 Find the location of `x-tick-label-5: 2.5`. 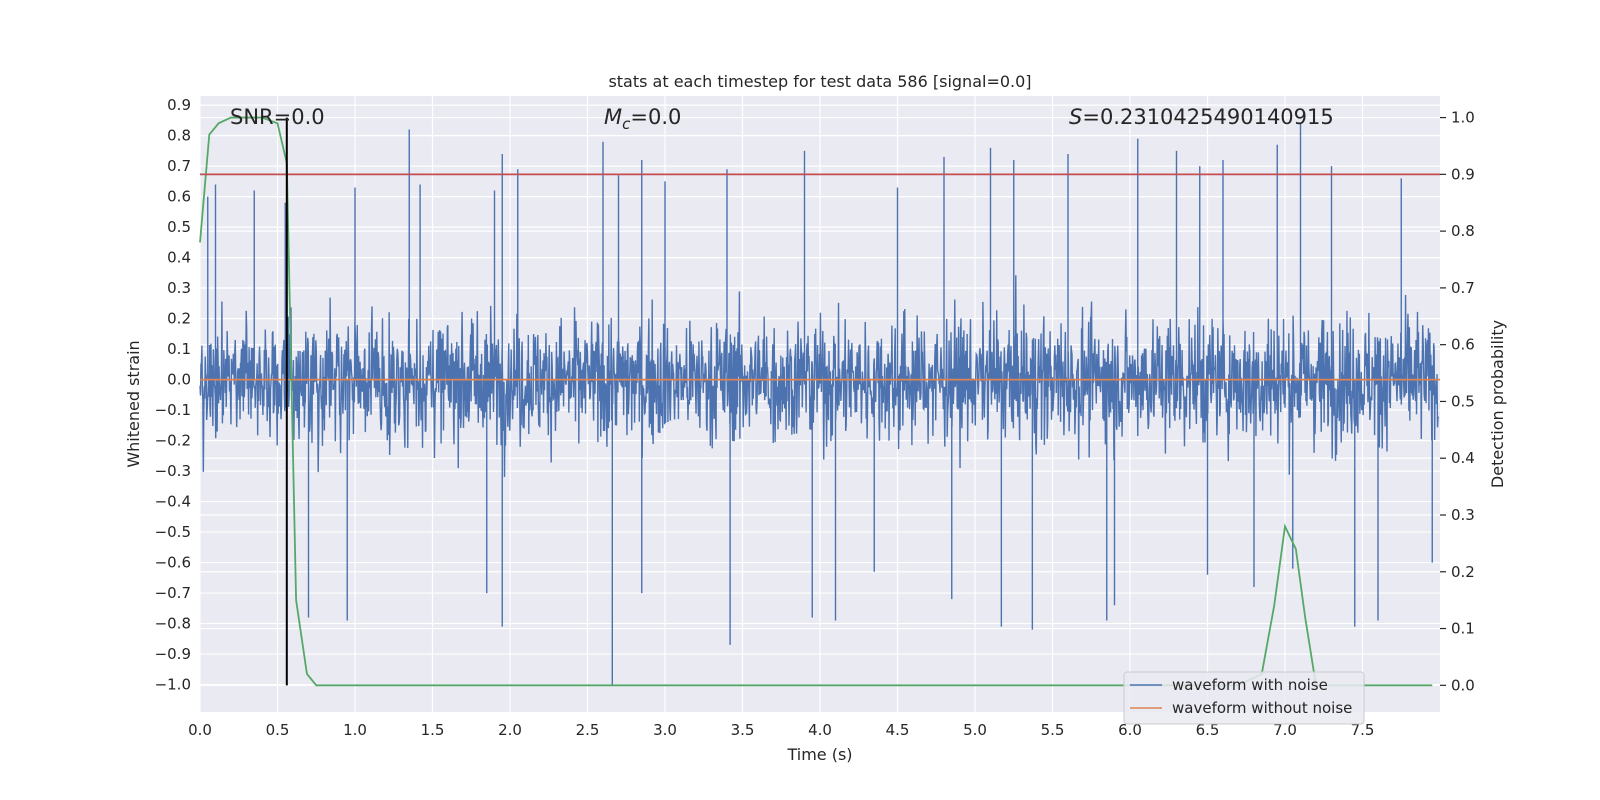

x-tick-label-5: 2.5 is located at coordinates (588, 730).